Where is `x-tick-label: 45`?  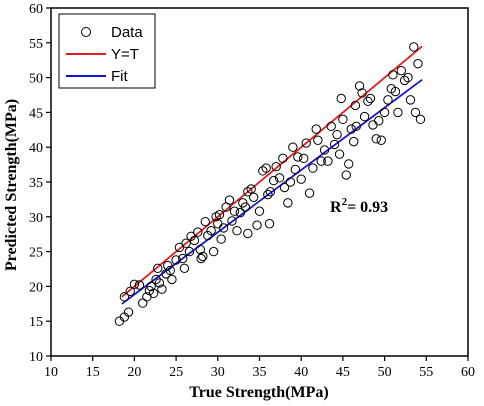 x-tick-label: 45 is located at coordinates (343, 372).